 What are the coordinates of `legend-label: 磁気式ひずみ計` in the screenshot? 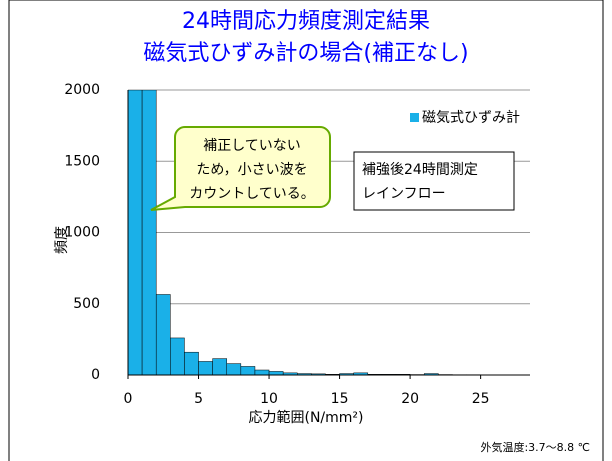 It's located at (471, 118).